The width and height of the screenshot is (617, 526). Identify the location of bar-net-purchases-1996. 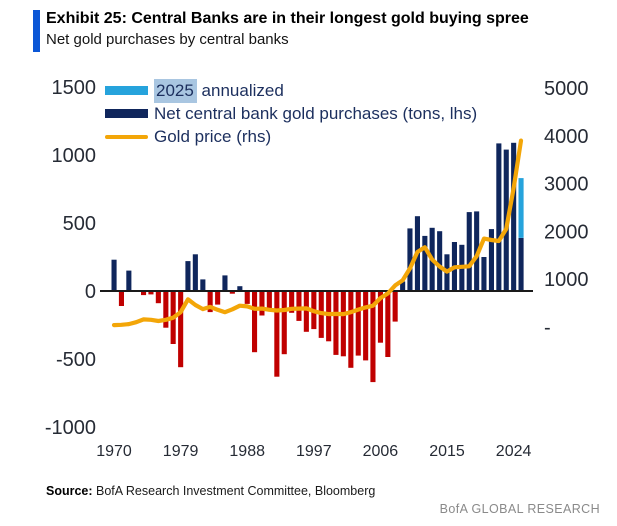
(306, 311).